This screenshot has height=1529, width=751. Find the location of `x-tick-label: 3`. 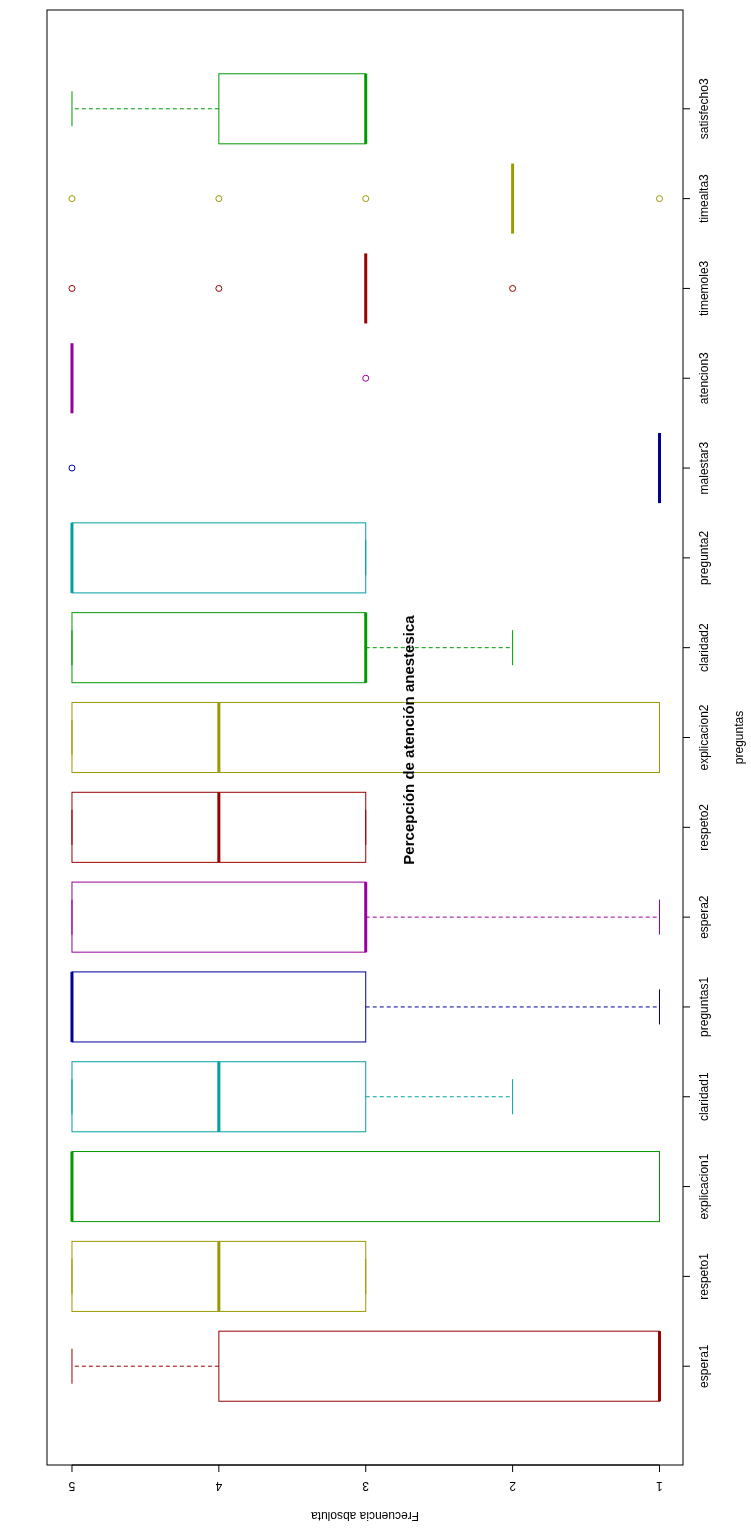

x-tick-label: 3 is located at coordinates (366, 1485).